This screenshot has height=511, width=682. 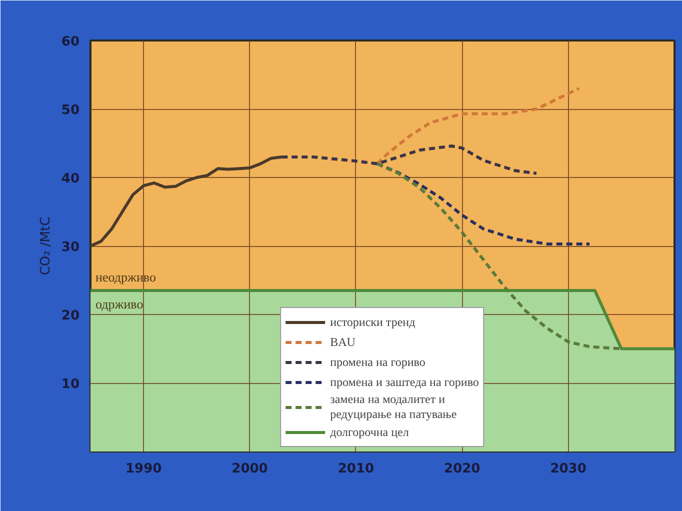 What do you see at coordinates (369, 432) in the screenshot?
I see `legend-label: долгорочна цел` at bounding box center [369, 432].